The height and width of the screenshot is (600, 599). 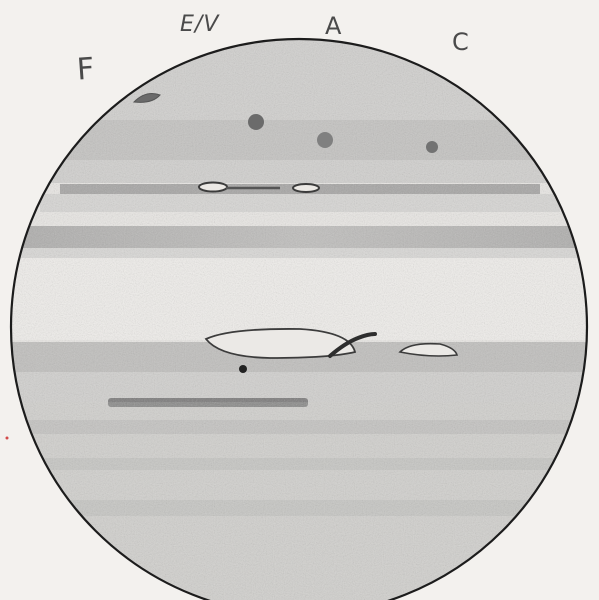 I want to click on small-oval-f, so click(x=146, y=98).